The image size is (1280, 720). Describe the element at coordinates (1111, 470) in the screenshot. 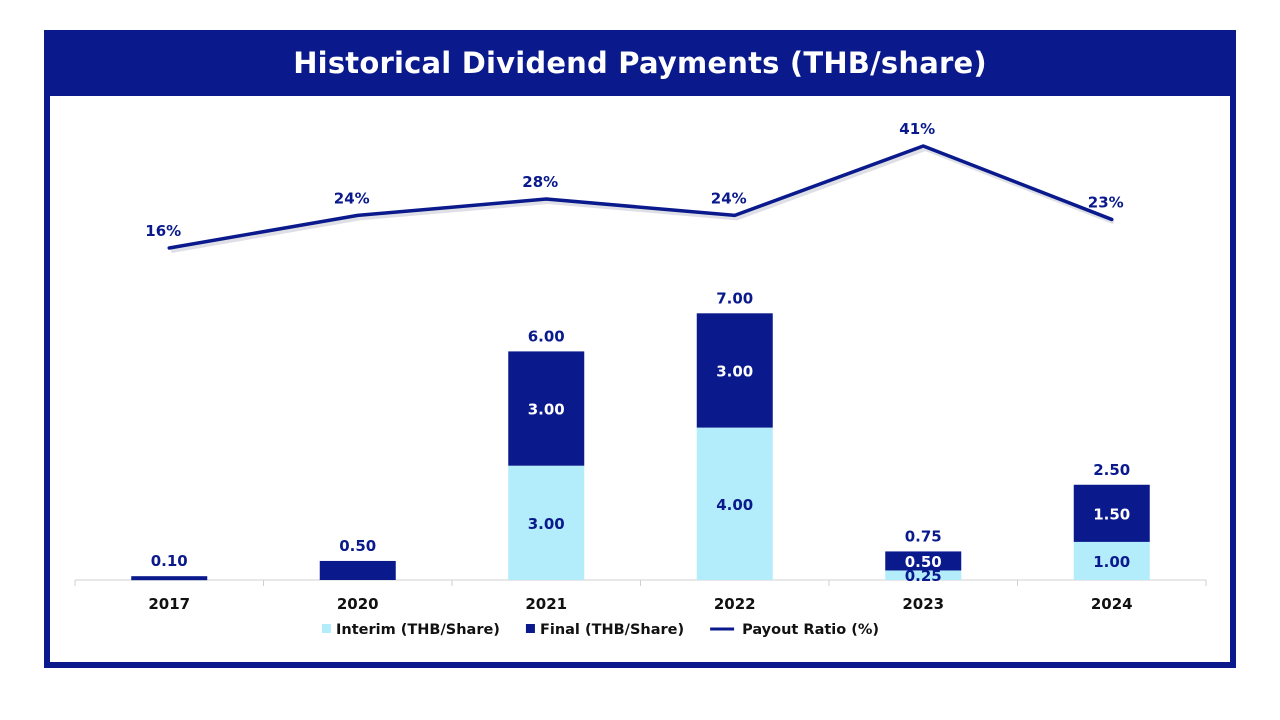

I see `label-total: 2.50` at that location.